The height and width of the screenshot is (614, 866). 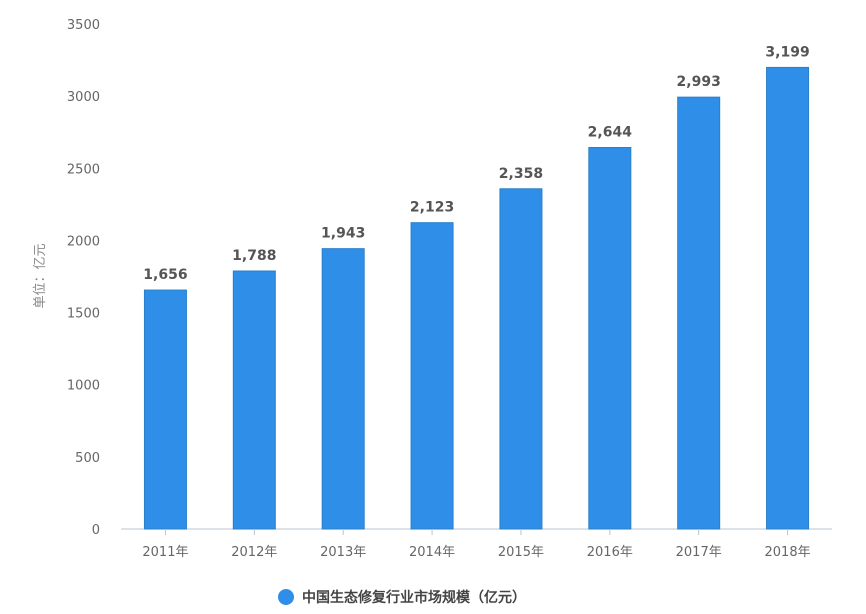 I want to click on data-label: 3,199, so click(x=787, y=52).